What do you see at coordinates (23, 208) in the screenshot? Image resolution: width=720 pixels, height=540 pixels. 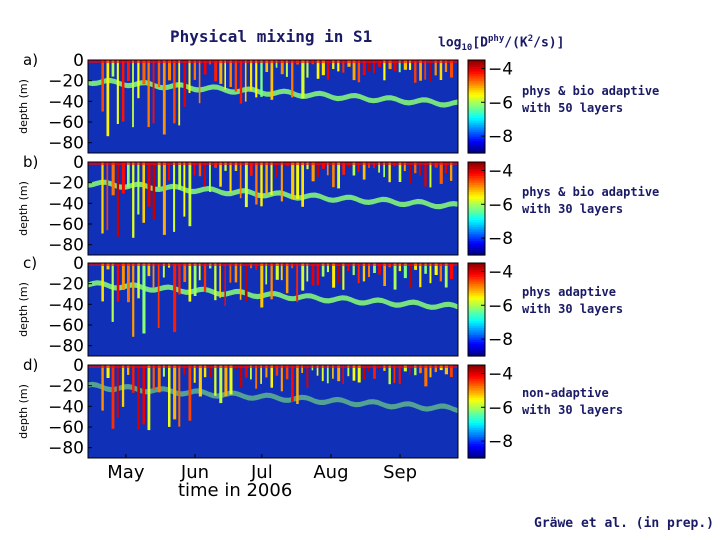 I see `panel-b-ylabel: depth (m)` at bounding box center [23, 208].